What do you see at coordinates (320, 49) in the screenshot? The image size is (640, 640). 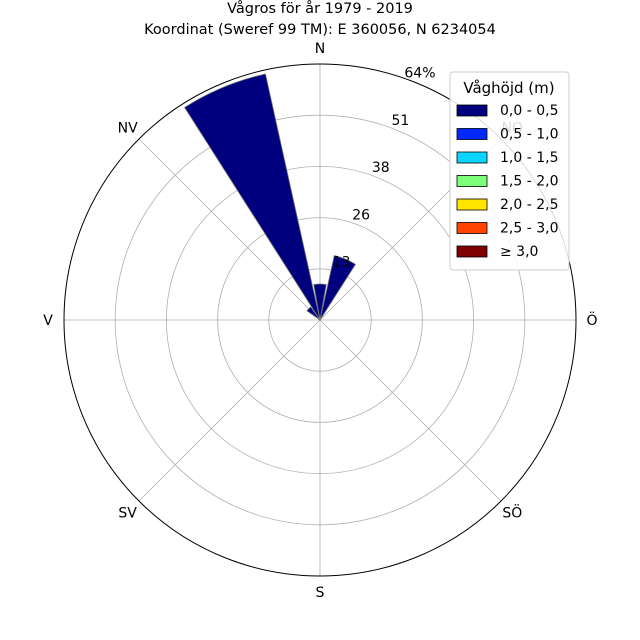 I see `direction-label-N: N` at bounding box center [320, 49].